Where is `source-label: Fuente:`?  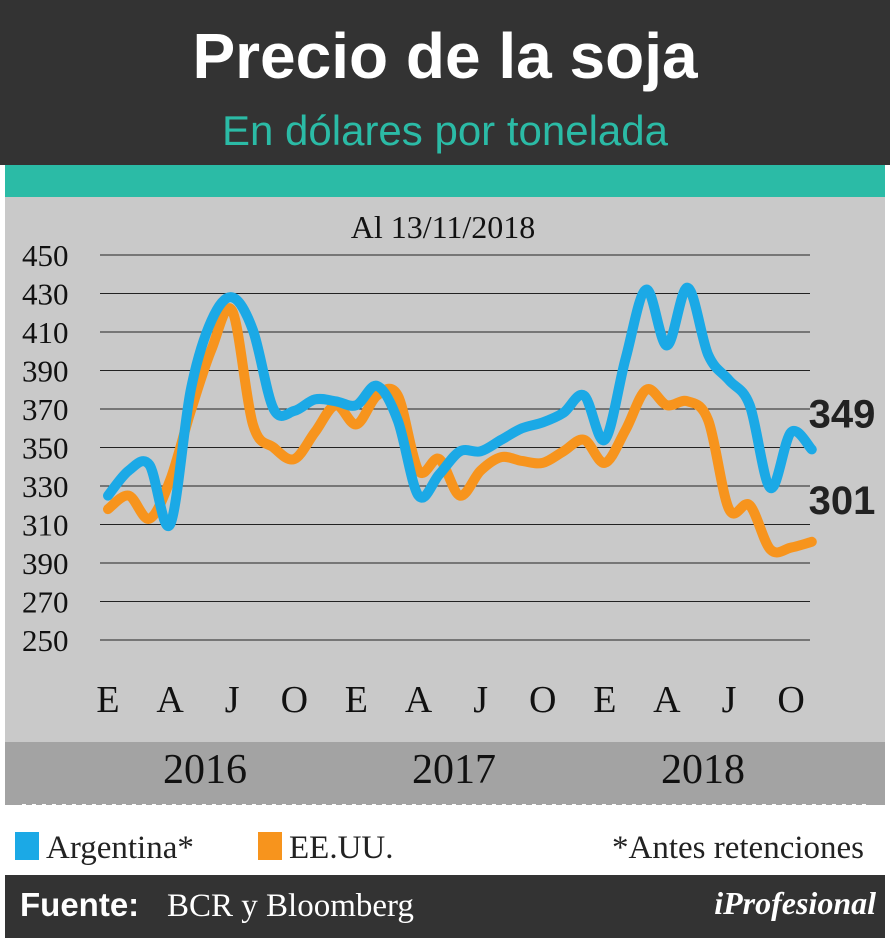
source-label: Fuente: is located at coordinates (79, 904).